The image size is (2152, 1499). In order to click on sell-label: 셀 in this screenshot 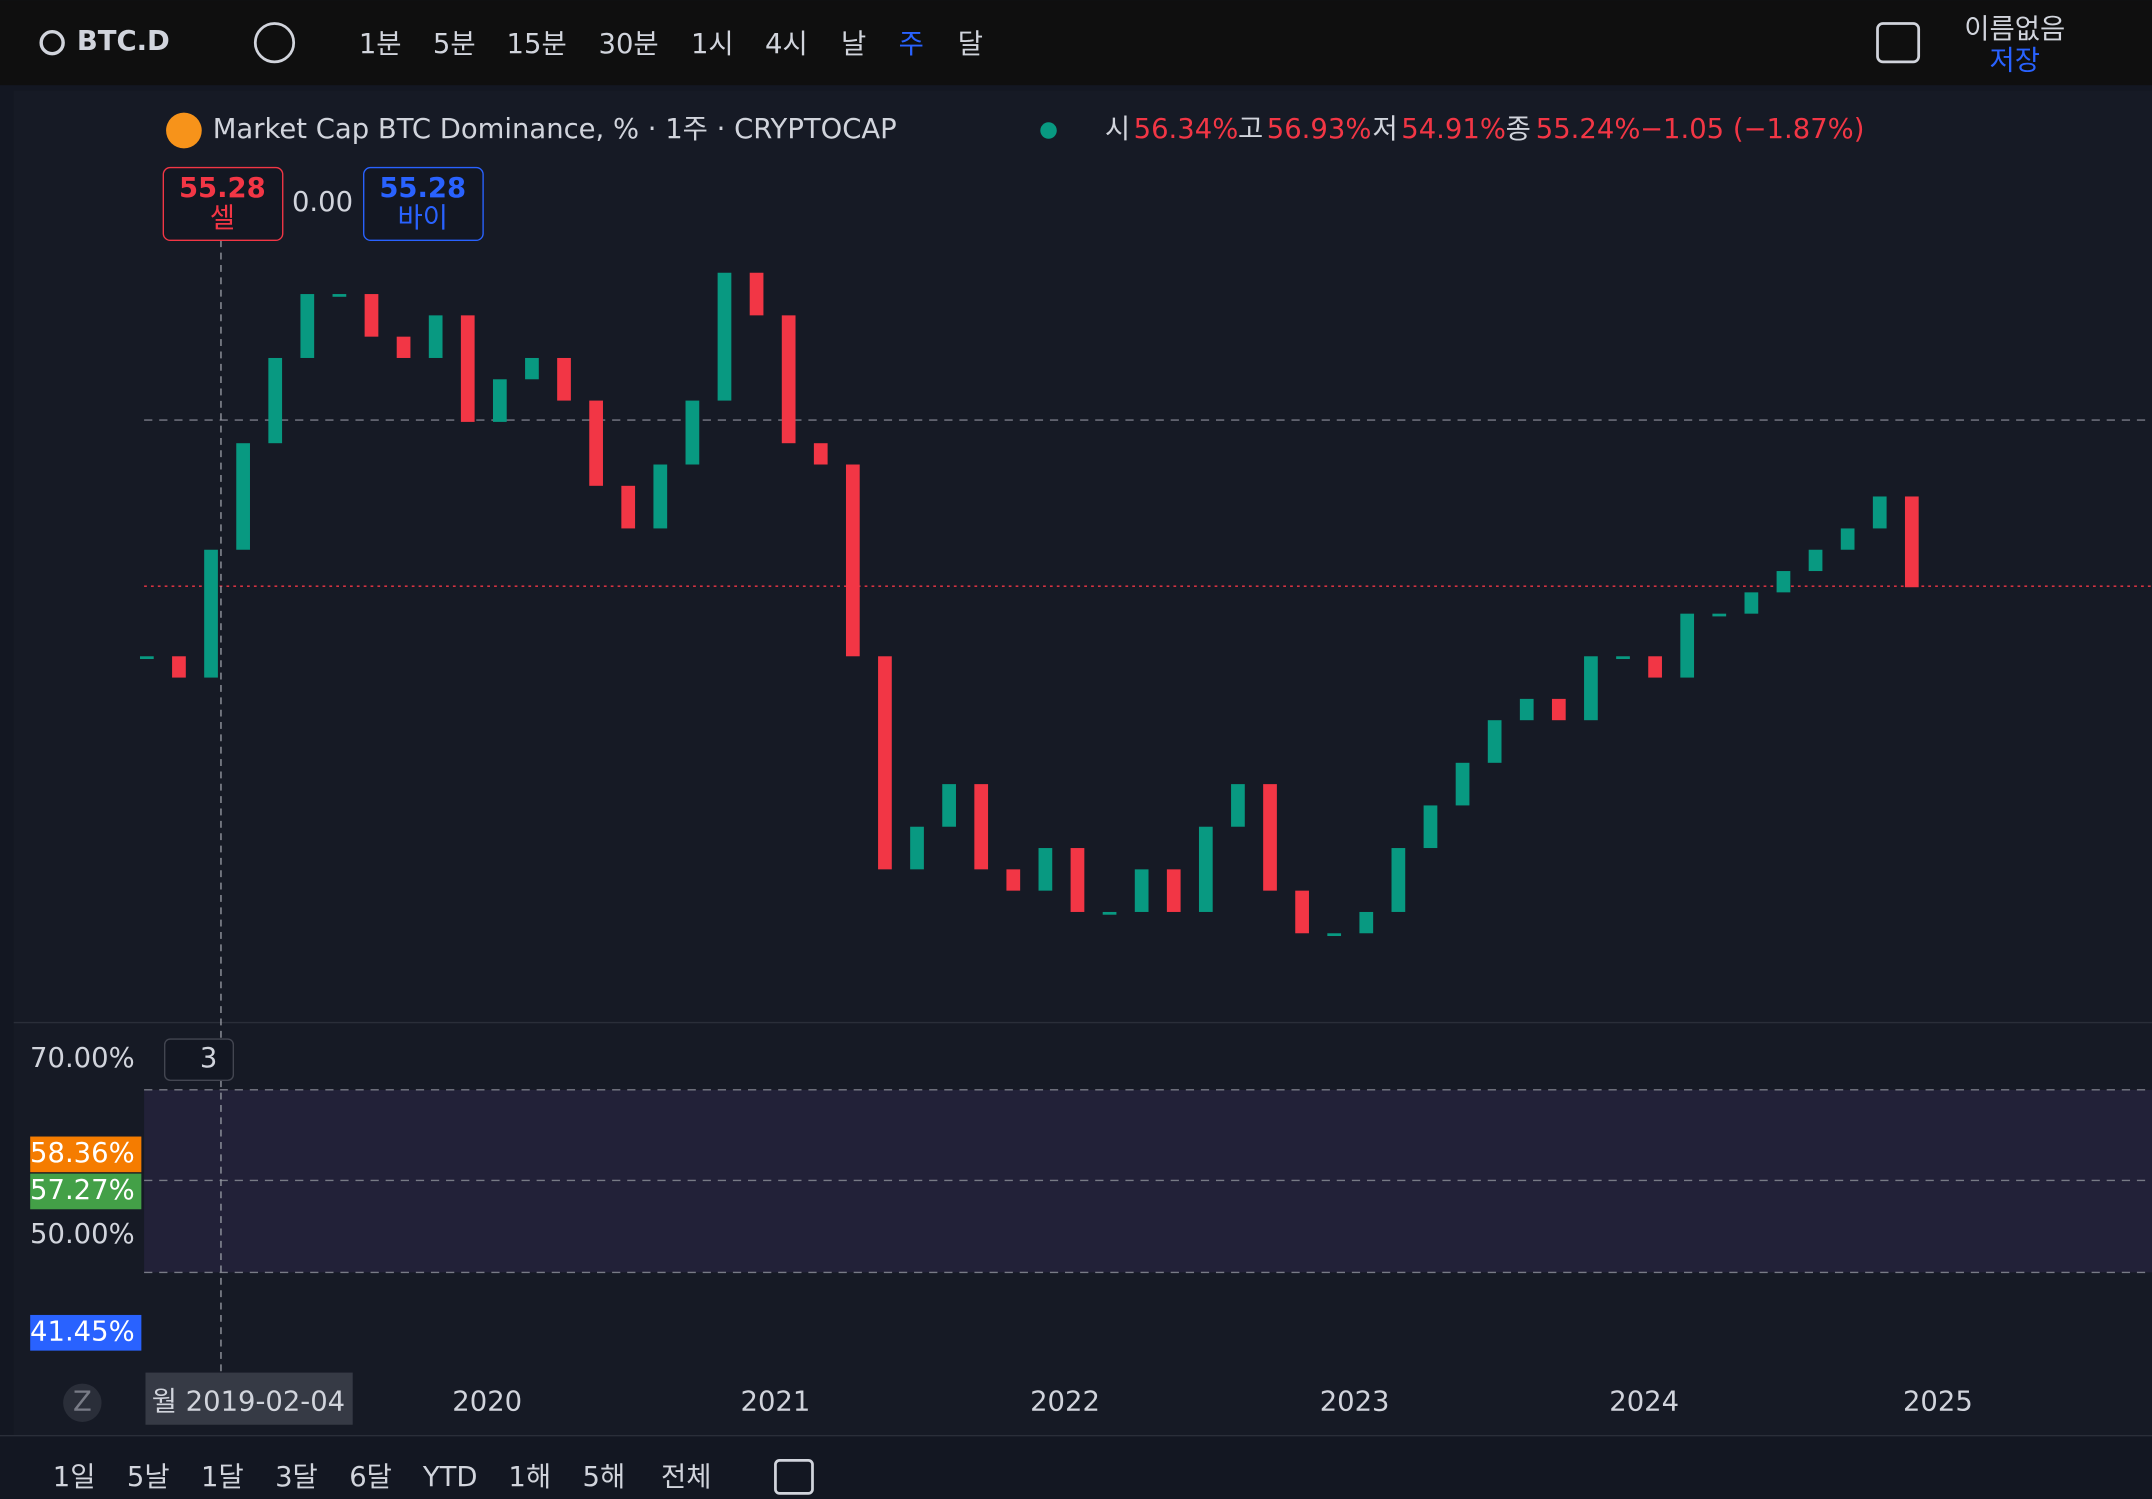, I will do `click(222, 218)`.